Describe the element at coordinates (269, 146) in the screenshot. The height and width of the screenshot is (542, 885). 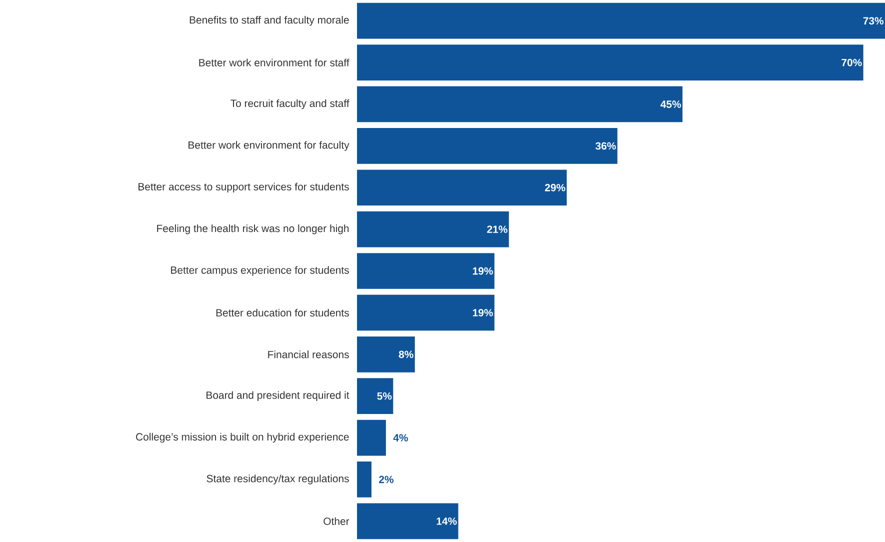
I see `y-tick-label: Better work environment for faculty` at that location.